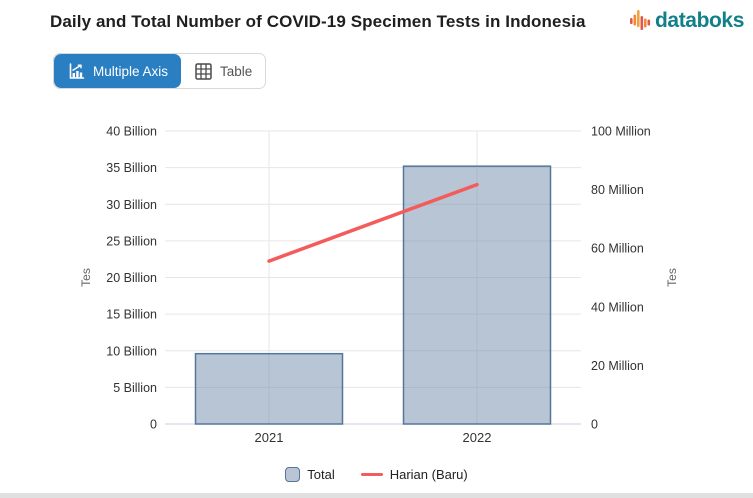 The width and height of the screenshot is (753, 498). Describe the element at coordinates (699, 20) in the screenshot. I see `databoks-logo-text: databoks` at that location.